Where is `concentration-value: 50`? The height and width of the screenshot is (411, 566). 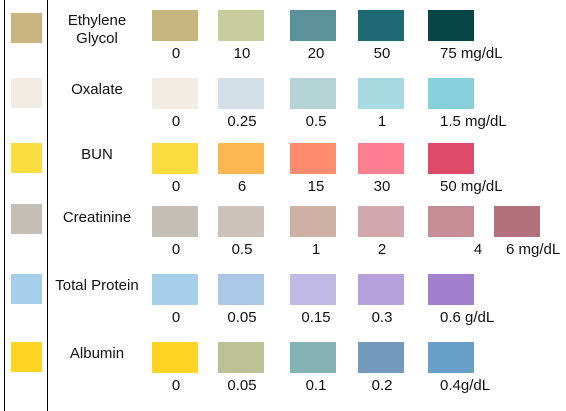 concentration-value: 50 is located at coordinates (382, 53).